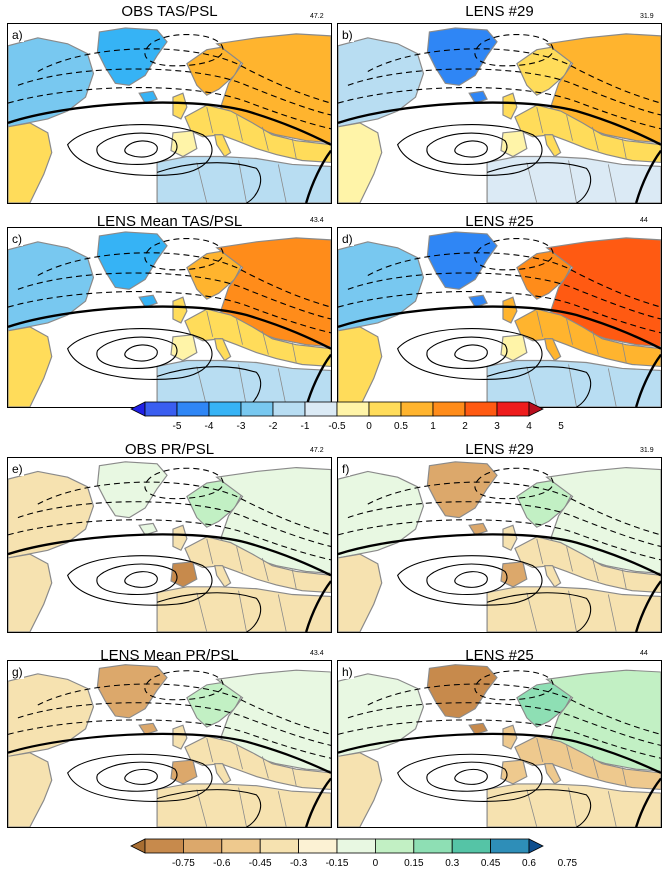 This screenshot has width=668, height=871. Describe the element at coordinates (497, 426) in the screenshot. I see `tas-colorbar-tick-label: 3` at that location.